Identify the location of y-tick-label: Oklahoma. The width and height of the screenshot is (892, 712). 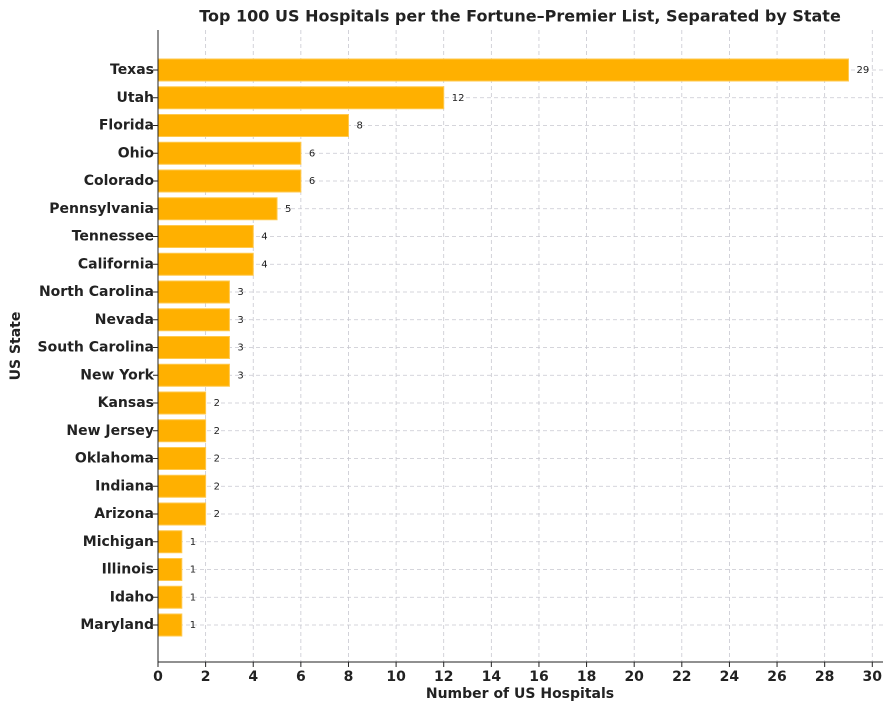
(114, 459).